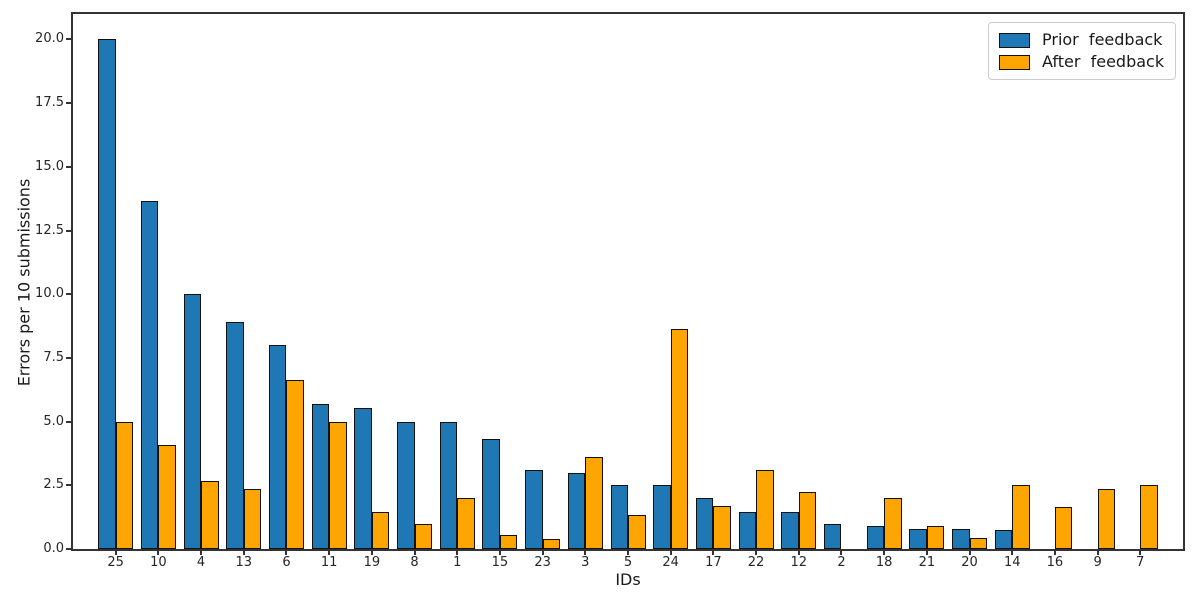 This screenshot has width=1200, height=600. I want to click on legend-label-after-feedback: After feedback, so click(1103, 61).